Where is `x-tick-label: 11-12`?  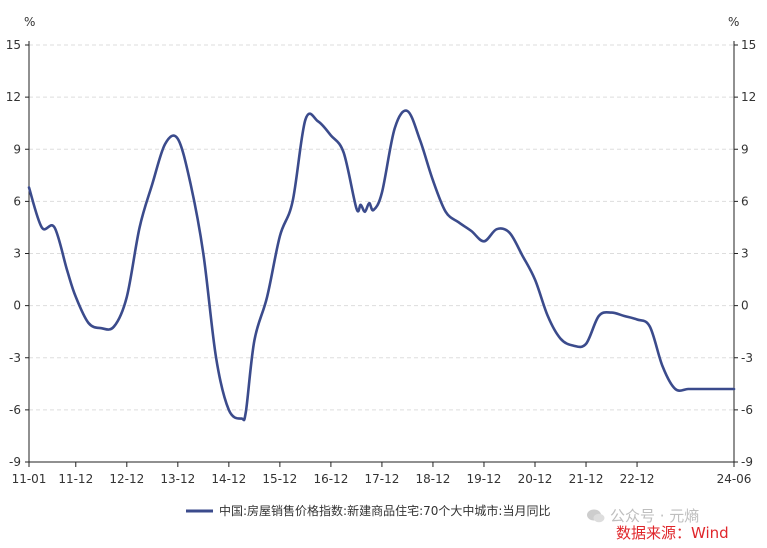 x-tick-label: 11-12 is located at coordinates (75, 479).